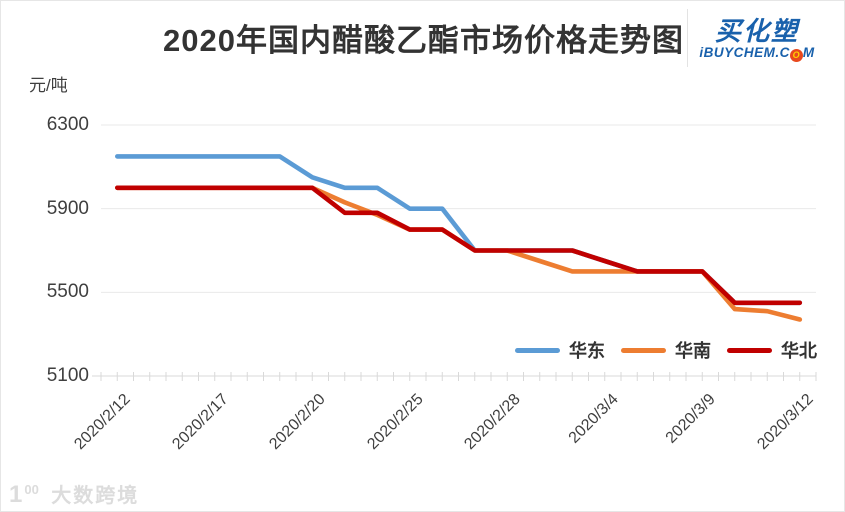  Describe the element at coordinates (687, 38) in the screenshot. I see `brand-divider` at that location.